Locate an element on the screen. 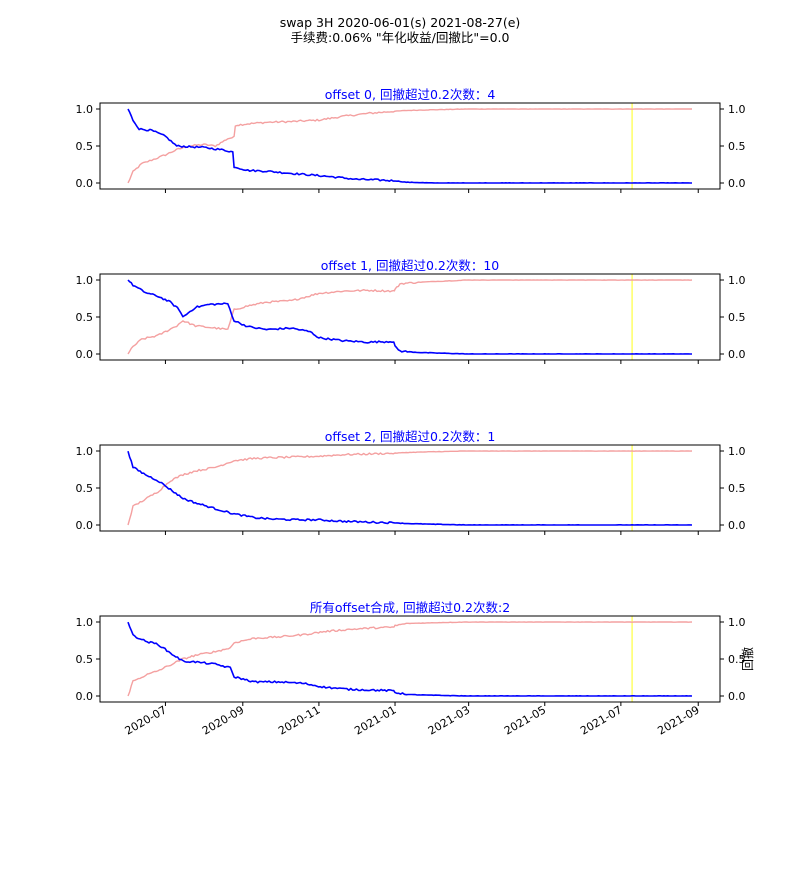  right-y-axis-label: 回撤 is located at coordinates (747, 659).